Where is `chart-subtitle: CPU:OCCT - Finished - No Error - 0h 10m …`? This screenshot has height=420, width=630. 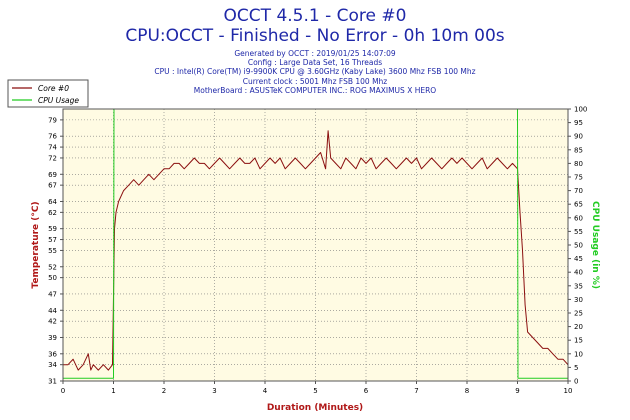
chart-subtitle: CPU:OCCT - Finished - No Error - 0h 10m … is located at coordinates (315, 36).